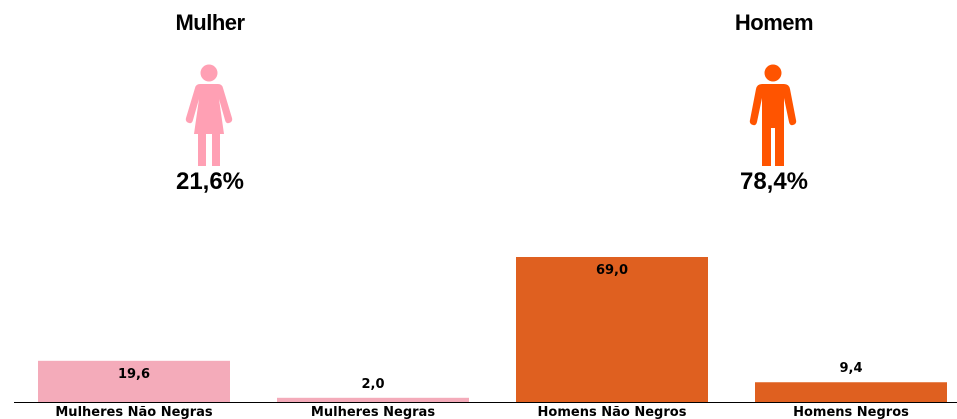  I want to click on category-label-2: Mulheres Negras, so click(373, 412).